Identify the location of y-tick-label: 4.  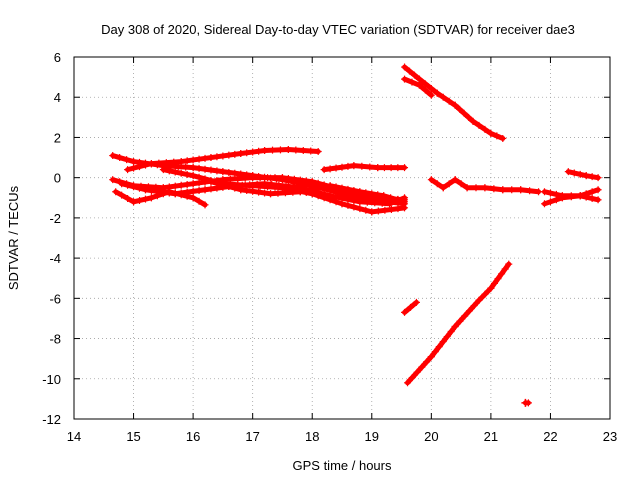
(57, 97).